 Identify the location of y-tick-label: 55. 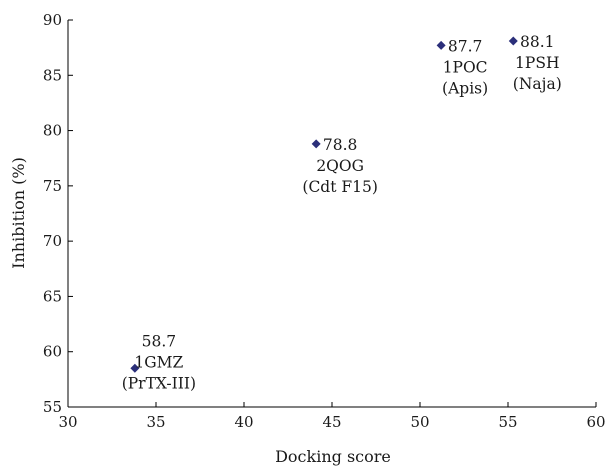
(52, 407).